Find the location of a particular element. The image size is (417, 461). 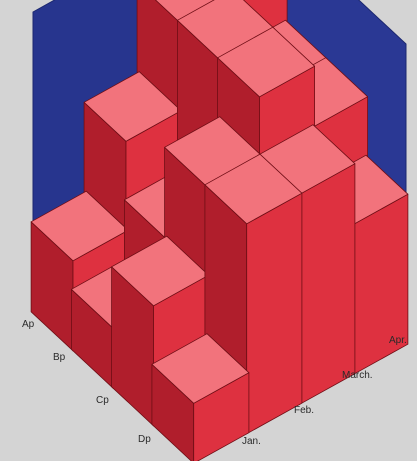

row-tick-label: Ap is located at coordinates (28, 324).